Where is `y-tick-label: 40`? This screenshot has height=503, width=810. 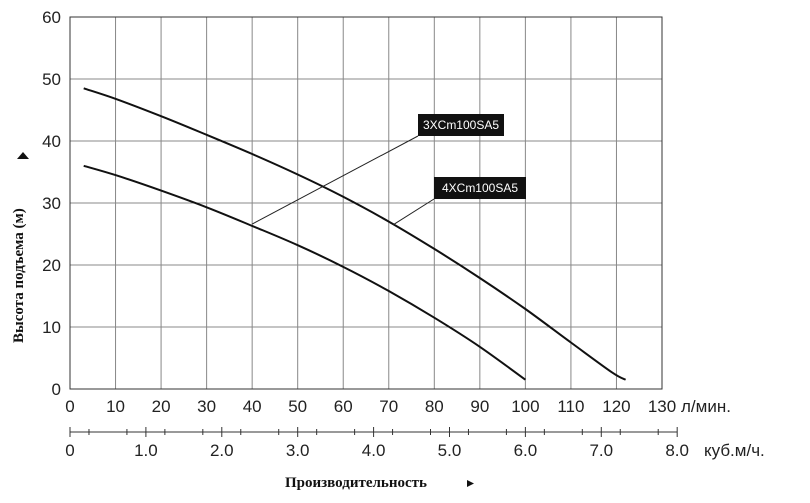 y-tick-label: 40 is located at coordinates (51, 141).